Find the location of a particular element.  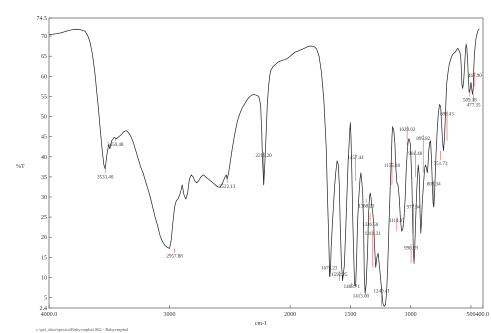

y-tick-label: 10 is located at coordinates (44, 278).